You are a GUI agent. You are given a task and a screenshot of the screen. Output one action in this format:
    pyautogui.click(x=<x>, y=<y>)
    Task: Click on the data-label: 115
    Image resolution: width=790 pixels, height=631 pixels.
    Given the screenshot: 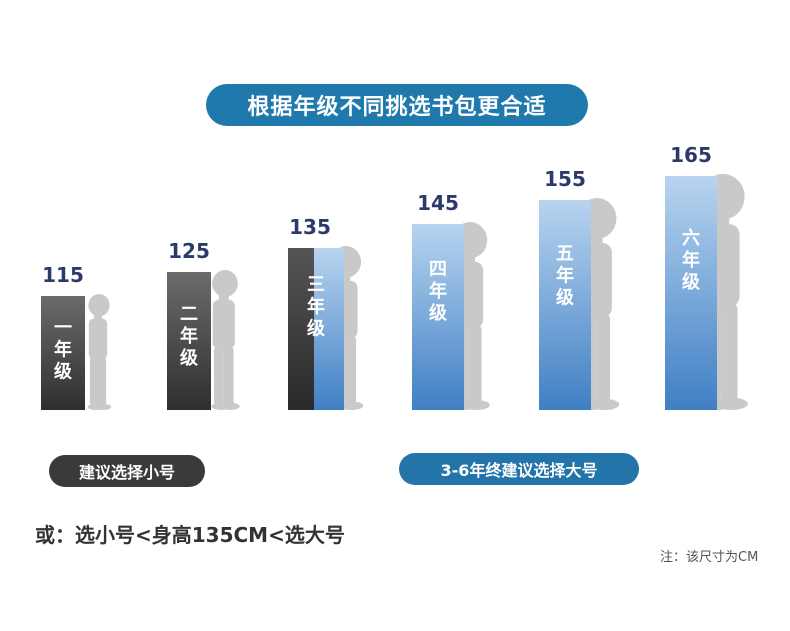 What is the action you would take?
    pyautogui.click(x=63, y=275)
    